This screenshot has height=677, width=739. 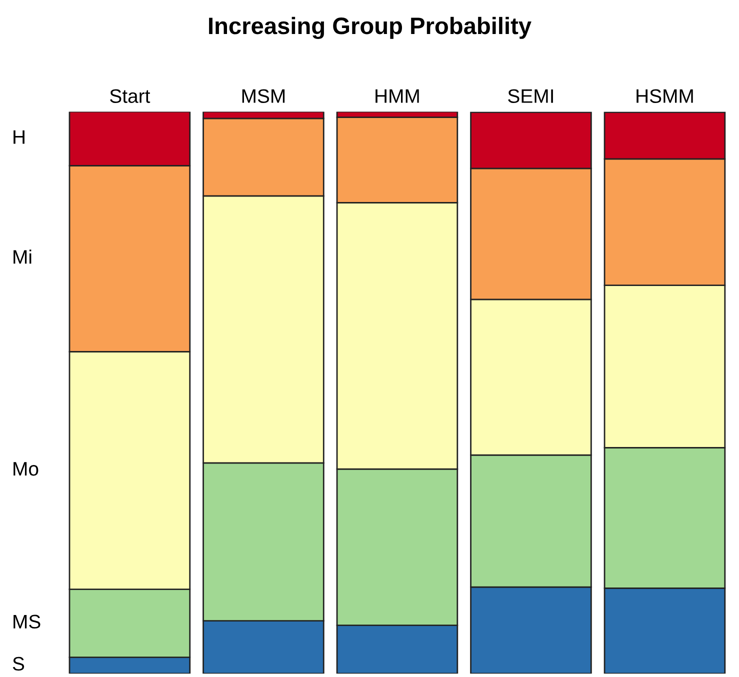 What do you see at coordinates (26, 469) in the screenshot?
I see `series-label: Mo` at bounding box center [26, 469].